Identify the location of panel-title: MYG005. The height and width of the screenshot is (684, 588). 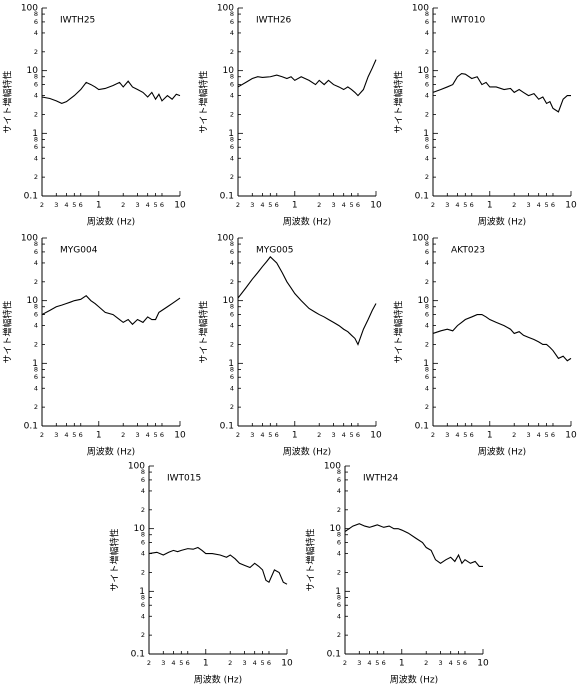
(274, 251).